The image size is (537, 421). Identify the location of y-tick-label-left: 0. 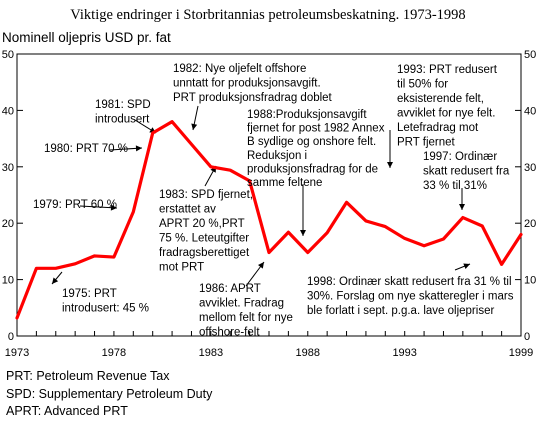
(11, 337).